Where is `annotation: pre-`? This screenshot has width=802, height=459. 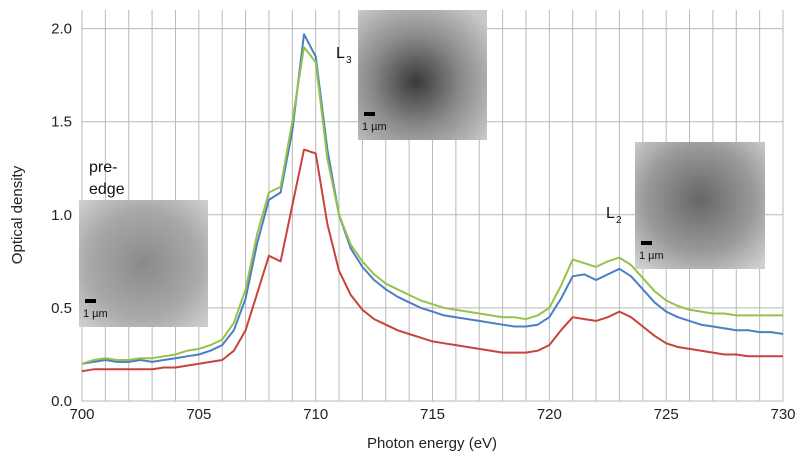 annotation: pre- is located at coordinates (103, 167).